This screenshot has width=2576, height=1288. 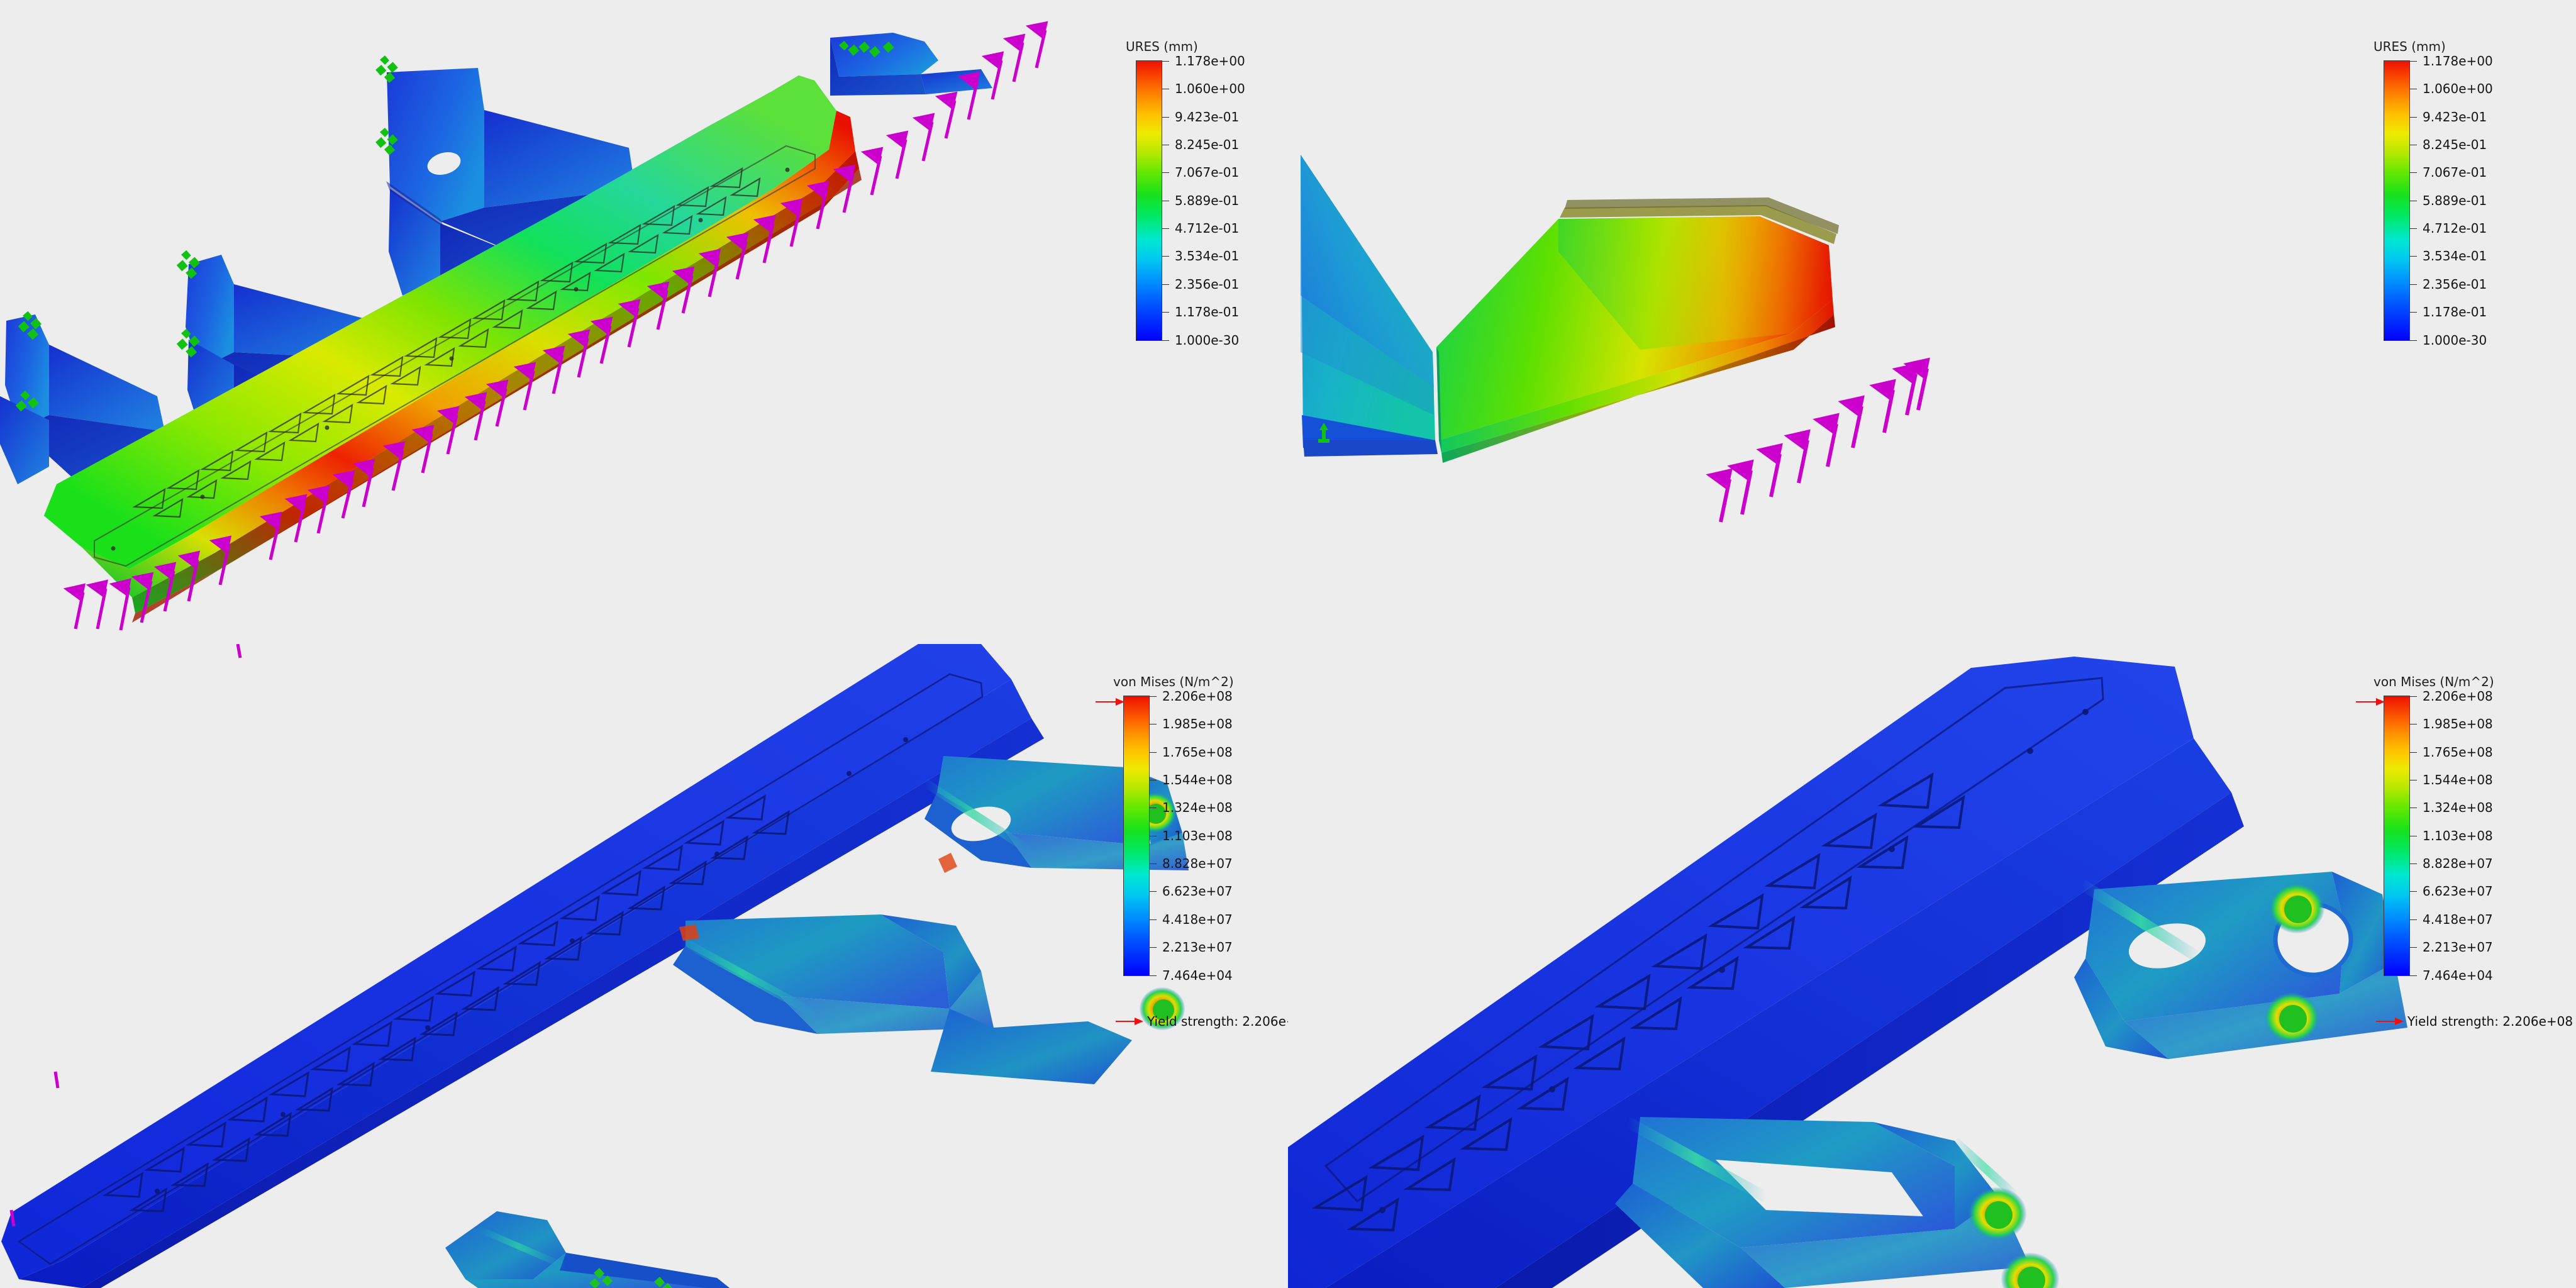 What do you see at coordinates (1369, 306) in the screenshot?
I see `bracket-plate-left` at bounding box center [1369, 306].